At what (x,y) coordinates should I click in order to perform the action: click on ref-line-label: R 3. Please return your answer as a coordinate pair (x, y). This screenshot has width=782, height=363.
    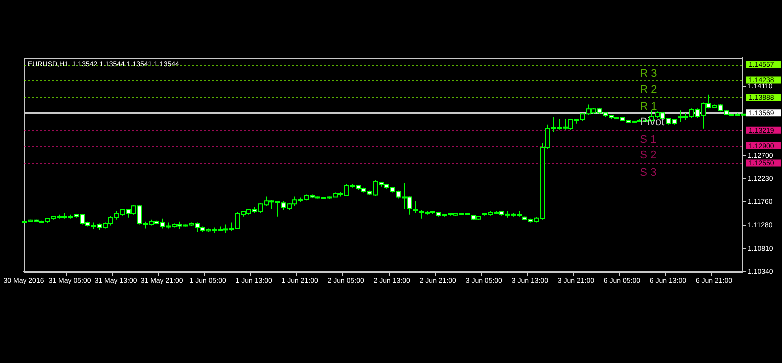
    Looking at the image, I should click on (649, 74).